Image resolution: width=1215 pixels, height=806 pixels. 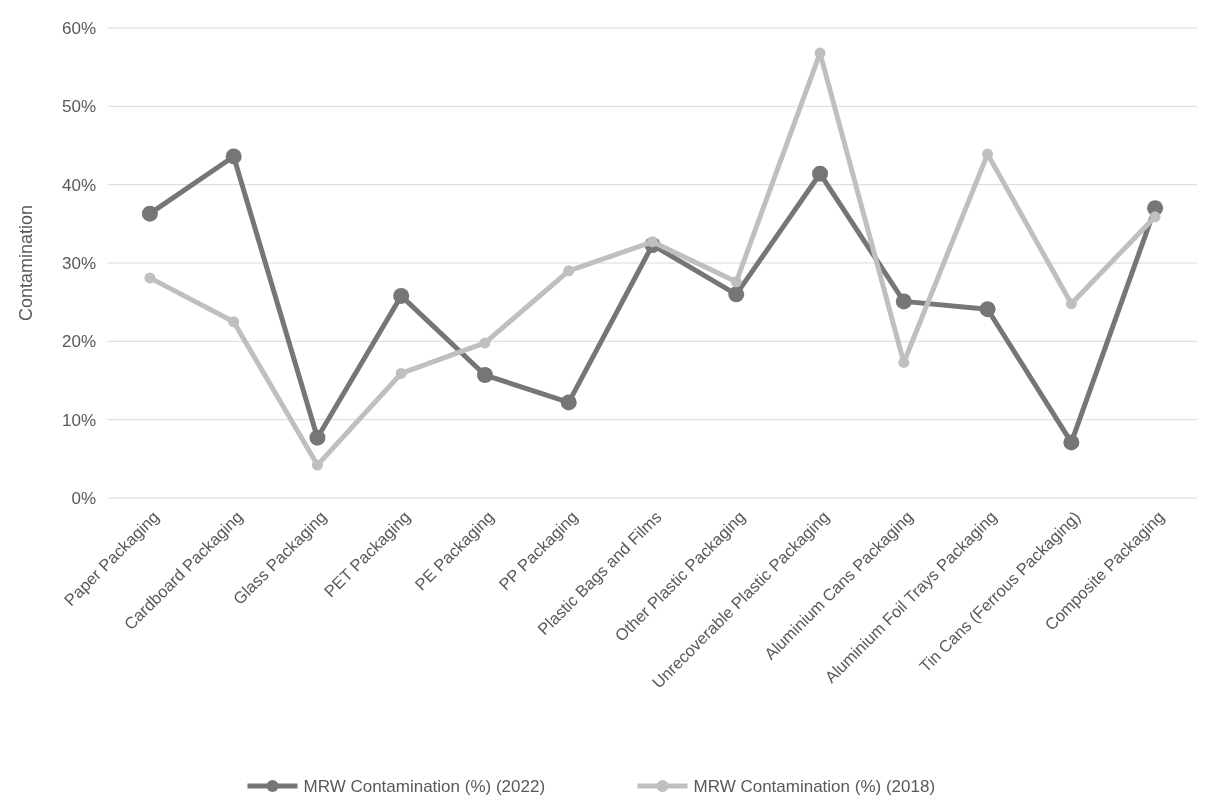 I want to click on legend-label: MRW Contamination (%) (2022), so click(x=424, y=786).